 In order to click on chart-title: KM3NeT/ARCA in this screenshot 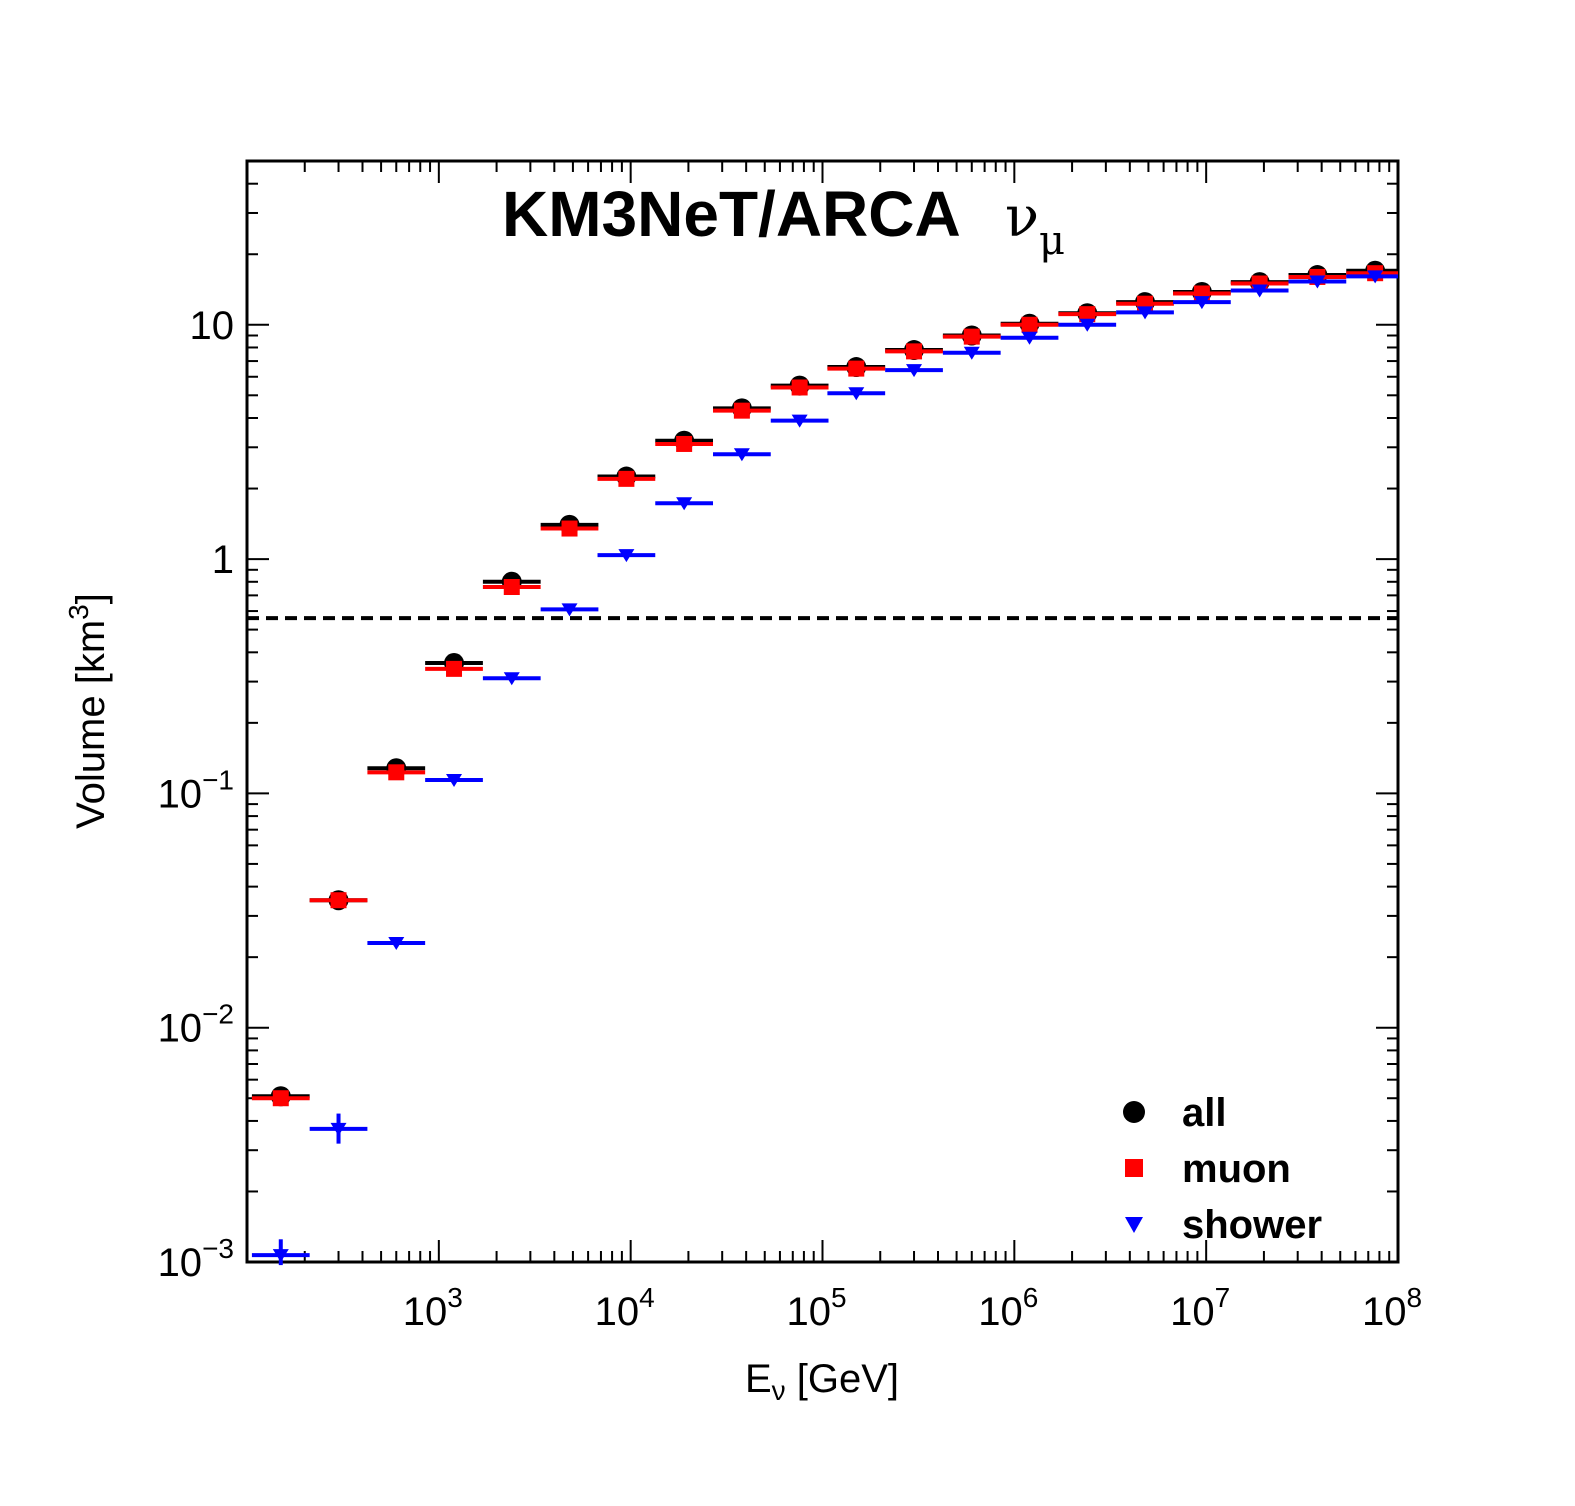, I will do `click(731, 214)`.